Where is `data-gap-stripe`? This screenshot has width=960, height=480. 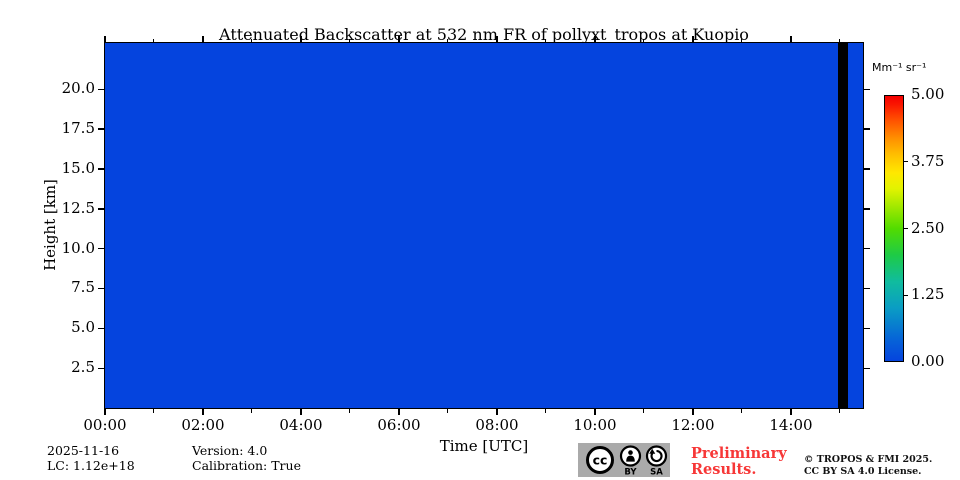
data-gap-stripe is located at coordinates (843, 225).